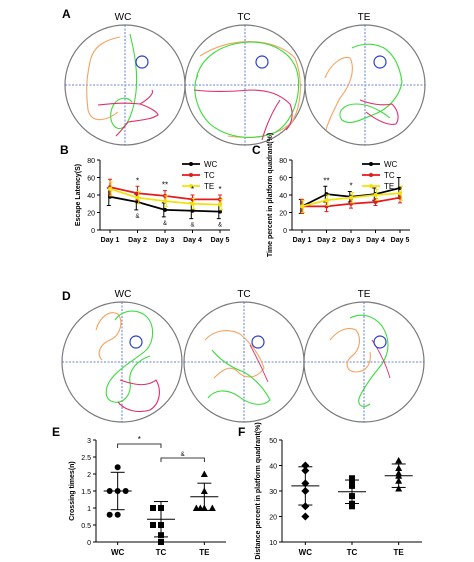 This screenshot has height=562, width=474. What do you see at coordinates (273, 441) in the screenshot?
I see `y-tick-label: 50` at bounding box center [273, 441].